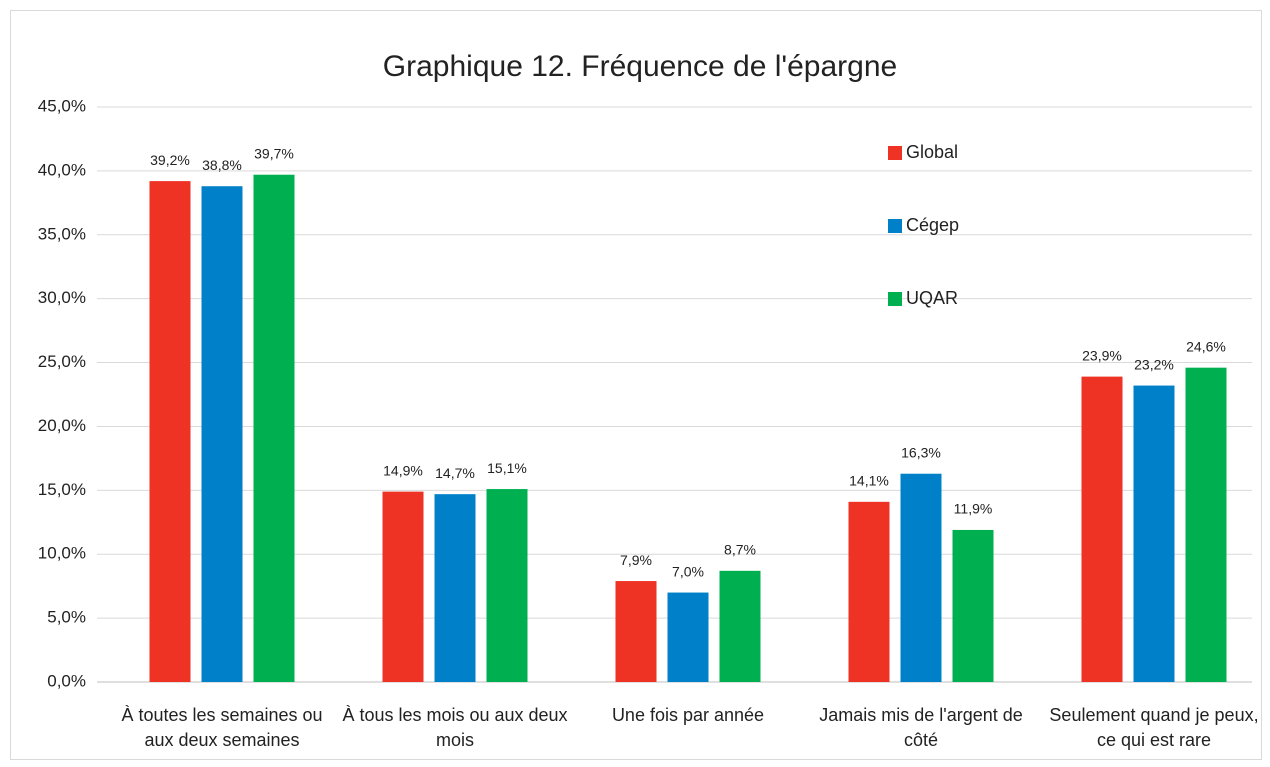  What do you see at coordinates (66, 617) in the screenshot?
I see `y-tick-label: 5,0%` at bounding box center [66, 617].